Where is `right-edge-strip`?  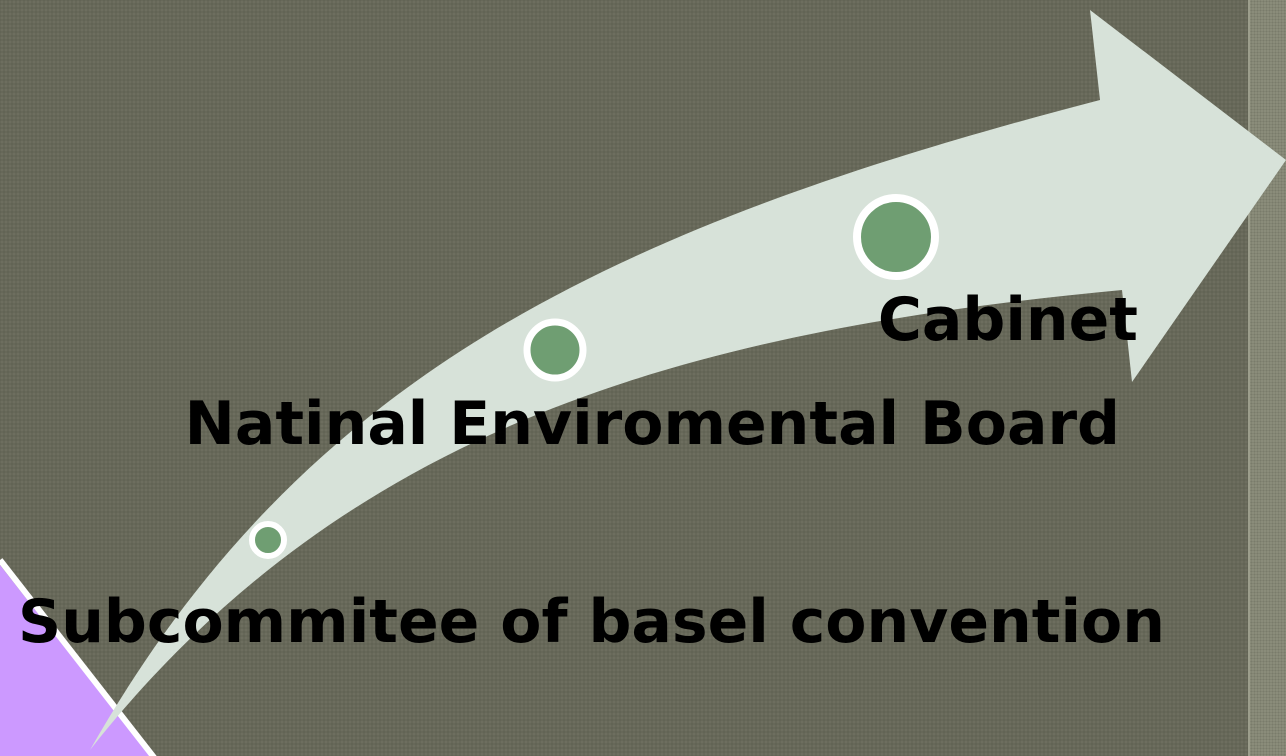
right-edge-strip is located at coordinates (1267, 378).